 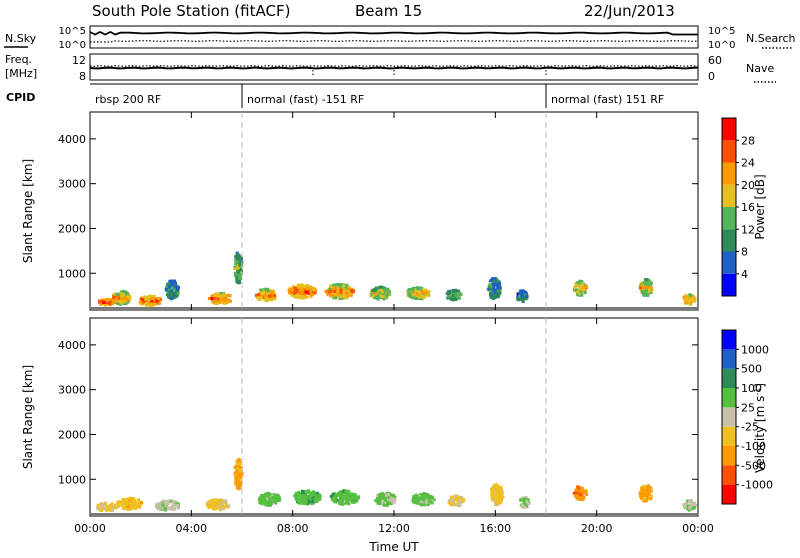 What do you see at coordinates (744, 252) in the screenshot?
I see `colorbar-tick-label: 8` at bounding box center [744, 252].